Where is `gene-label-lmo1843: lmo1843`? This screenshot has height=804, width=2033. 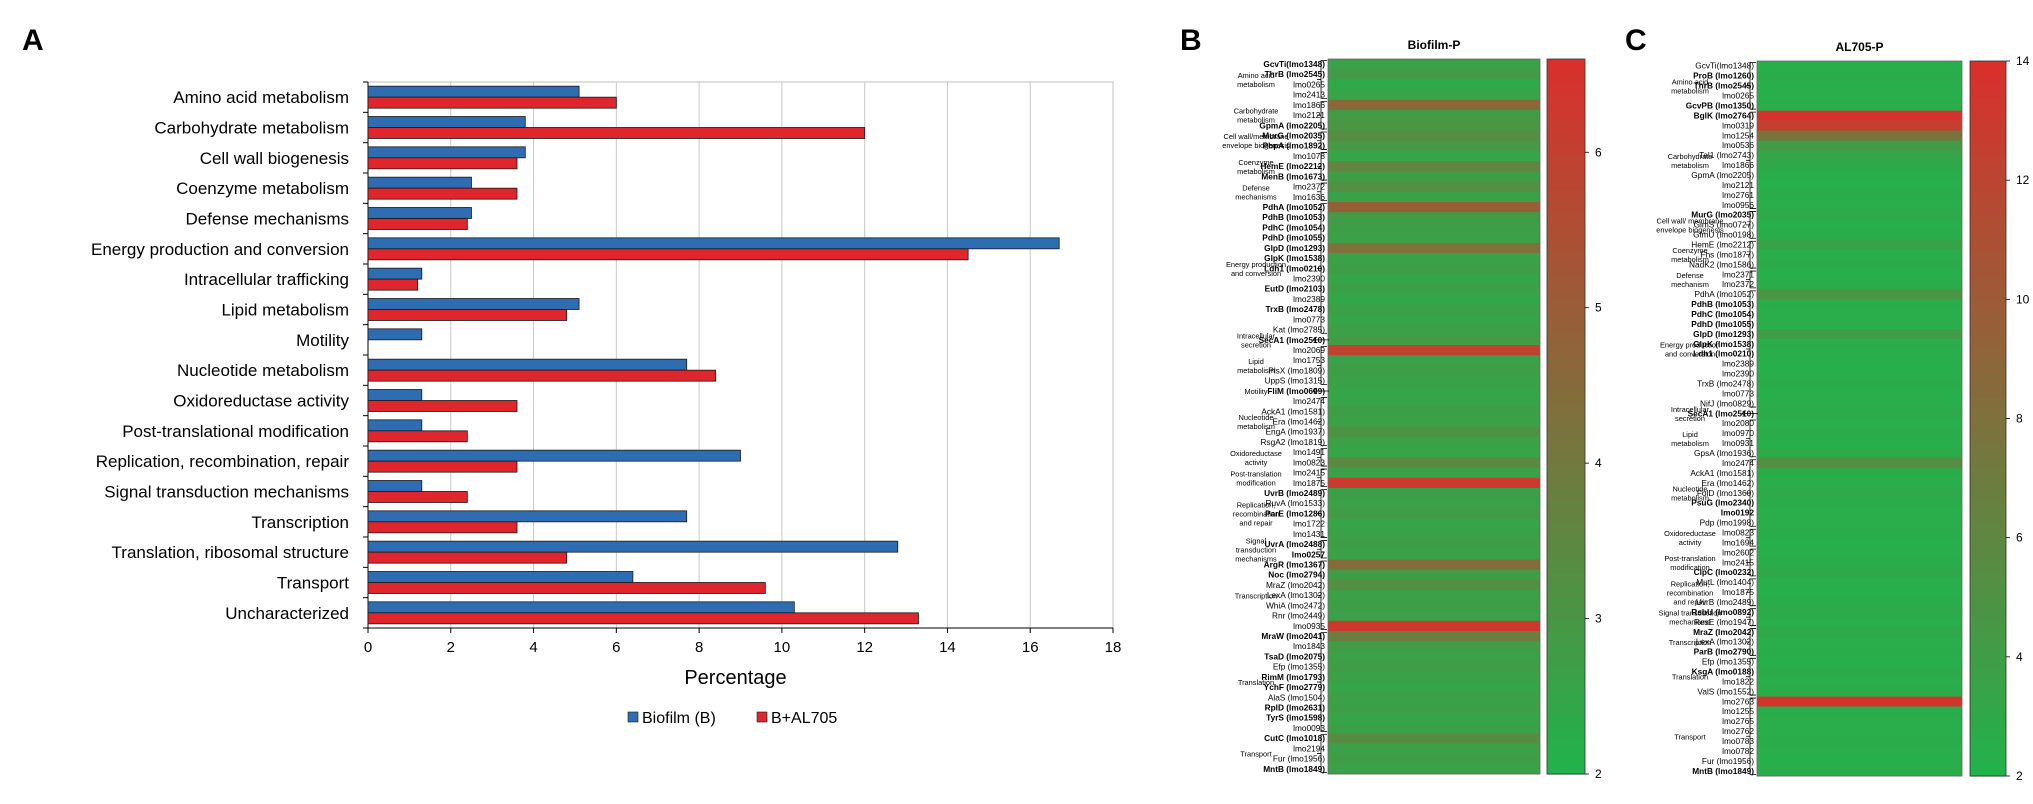 gene-label-lmo1843: lmo1843 is located at coordinates (1309, 646).